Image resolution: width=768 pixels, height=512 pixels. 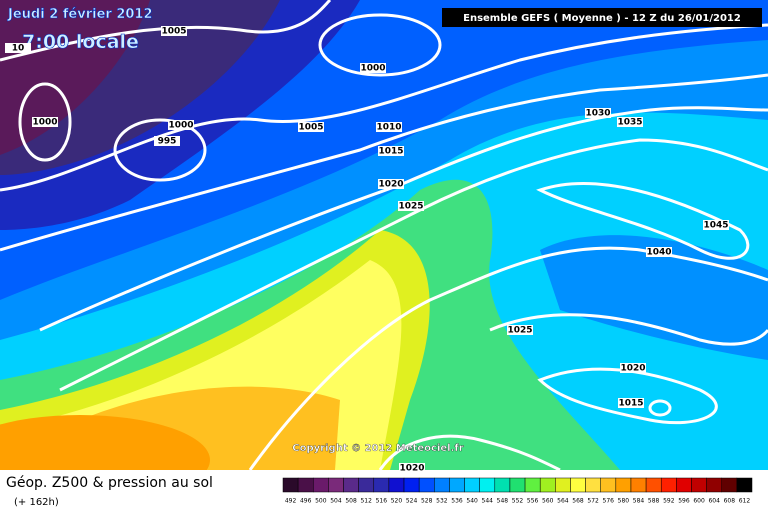 What do you see at coordinates (593, 501) in the screenshot?
I see `legend-label: 572` at bounding box center [593, 501].